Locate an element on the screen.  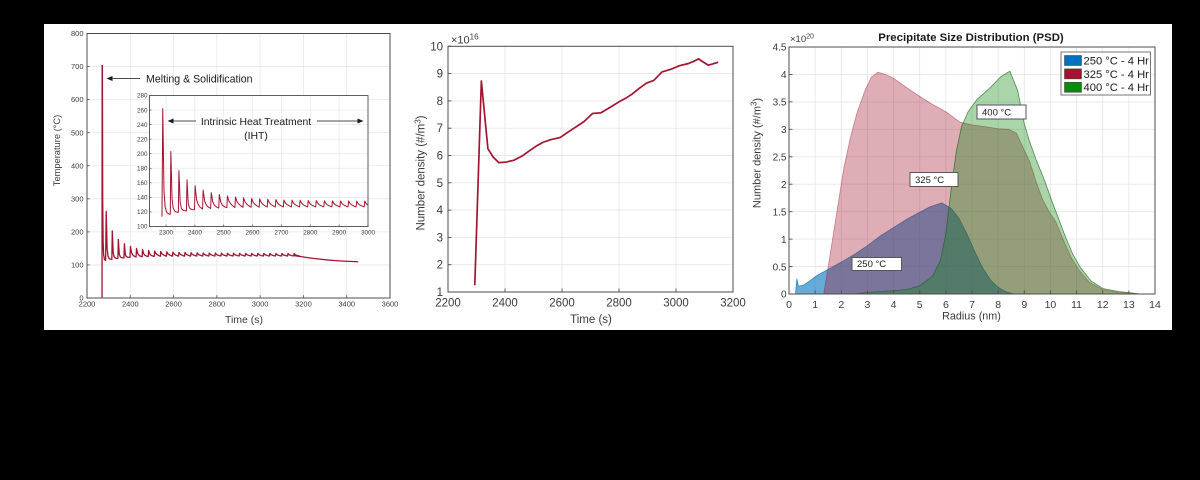
svg-text:Precipitate Size Distribution: Precipitate Size Distribution (PSD) is located at coordinates (971, 38).